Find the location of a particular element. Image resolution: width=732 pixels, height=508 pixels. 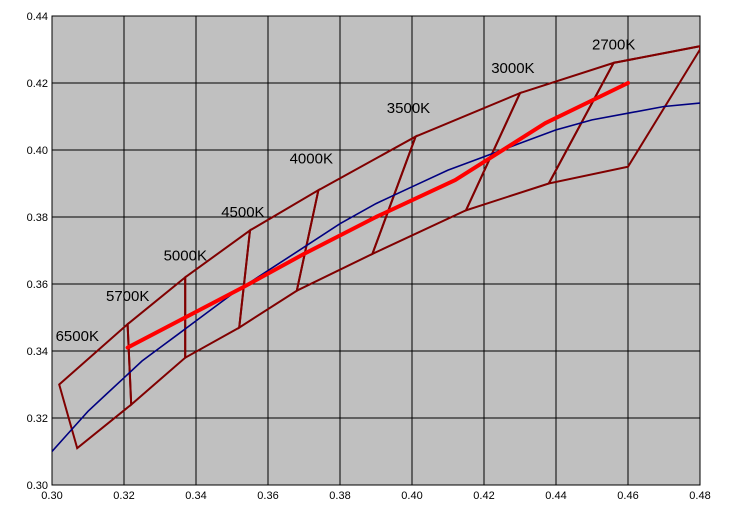

cct-label-3000k: 3000K is located at coordinates (512, 68).